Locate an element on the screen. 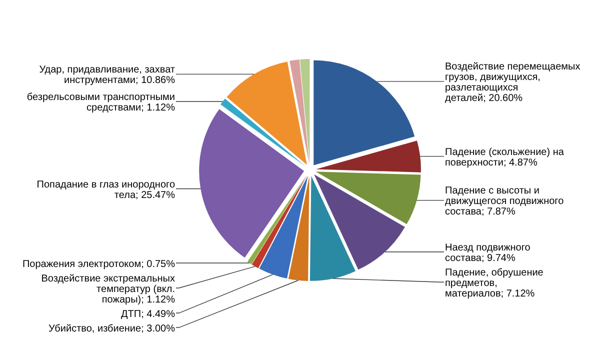 The image size is (605, 340). slice-label: Наезд подвижного состава; 9.74% is located at coordinates (488, 253).